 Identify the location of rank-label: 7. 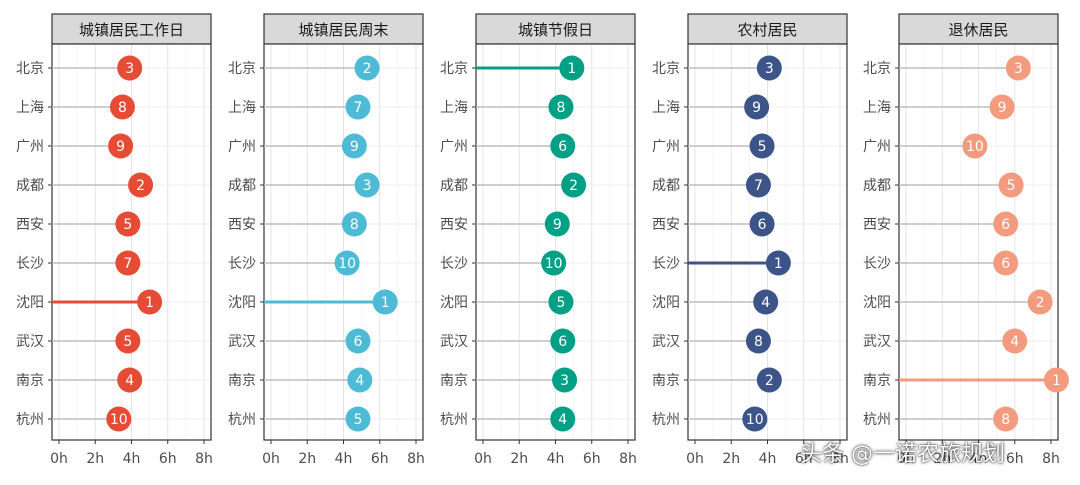
(358, 108).